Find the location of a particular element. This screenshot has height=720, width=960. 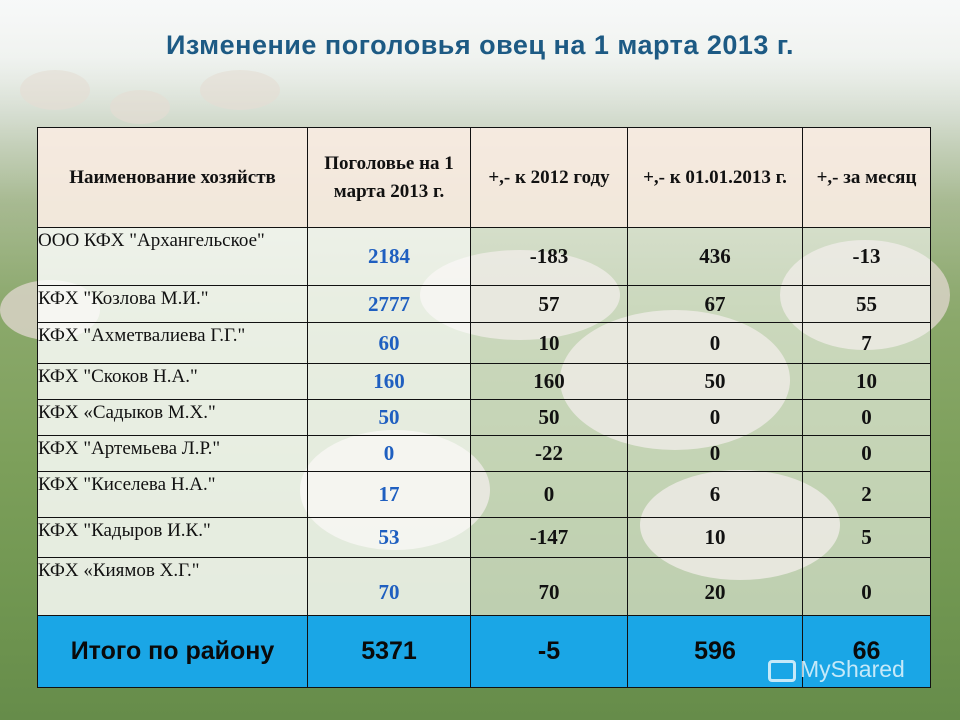

table-row: КФХ "Скоков Н.А." 160 160 50 10 is located at coordinates (484, 381).